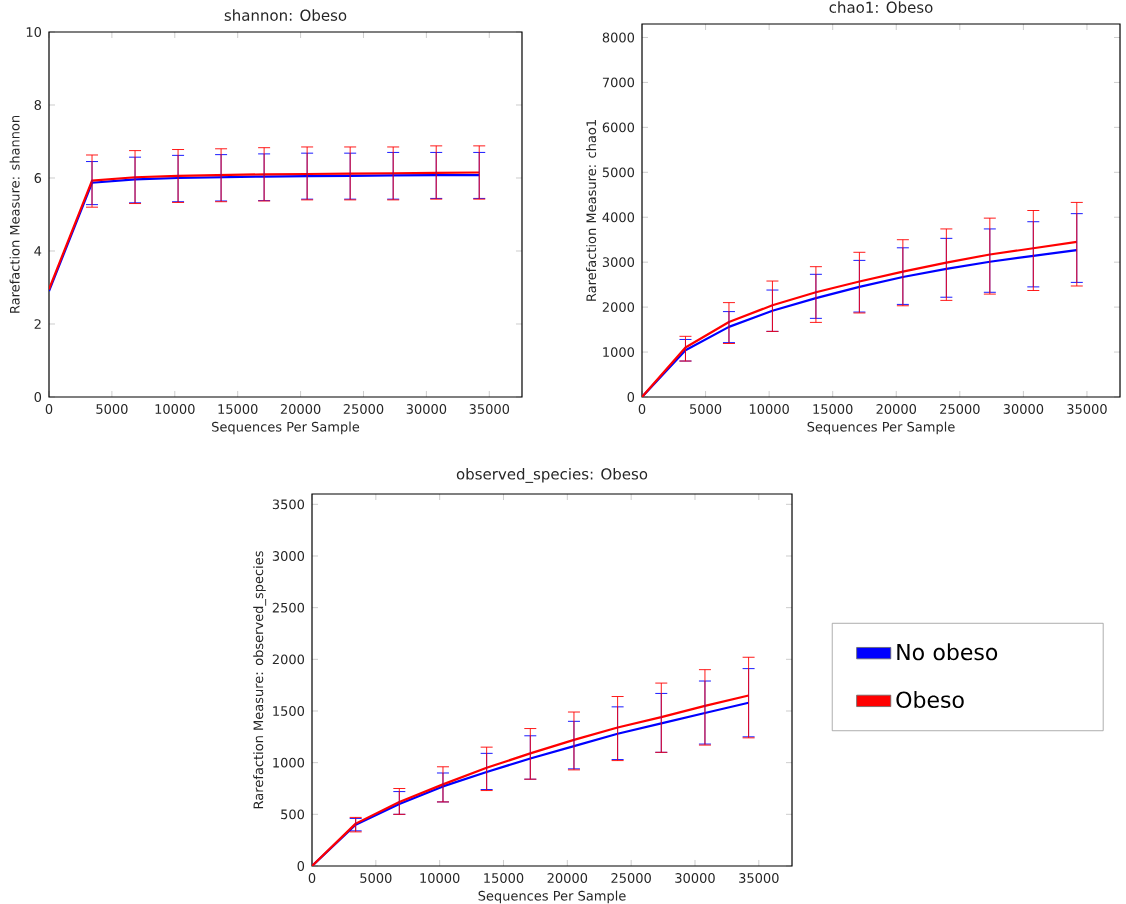 The width and height of the screenshot is (1126, 904). What do you see at coordinates (14, 214) in the screenshot?
I see `y-axis-title: Rarefaction Measure: shannon` at bounding box center [14, 214].